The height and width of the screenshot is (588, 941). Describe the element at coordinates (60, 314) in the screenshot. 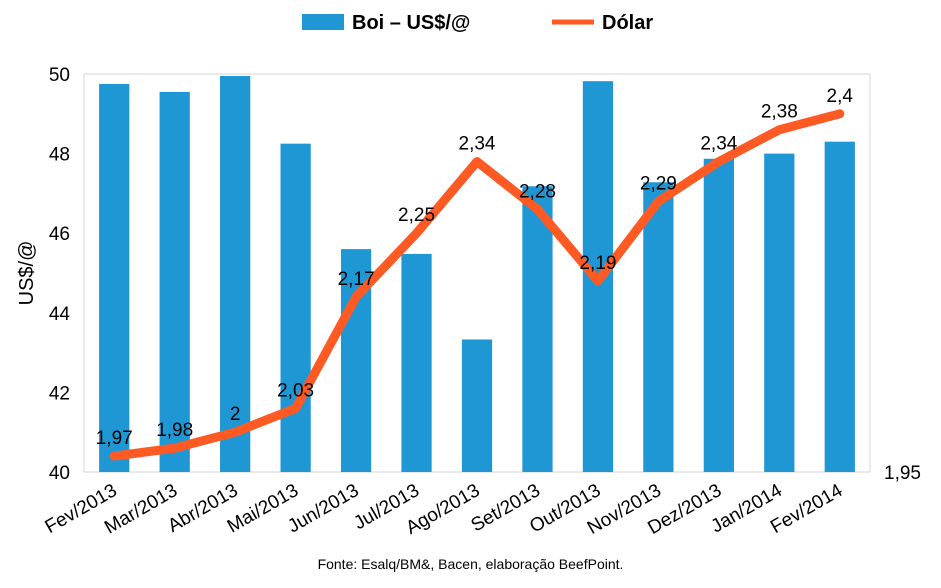

I see `y-tick-label: 44` at that location.